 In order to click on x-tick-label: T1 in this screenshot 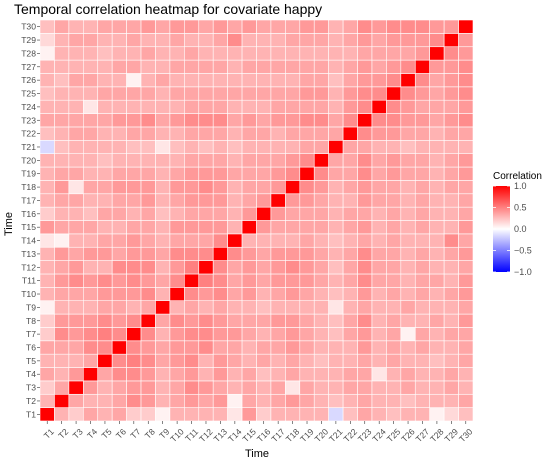, I will do `click(49, 433)`.